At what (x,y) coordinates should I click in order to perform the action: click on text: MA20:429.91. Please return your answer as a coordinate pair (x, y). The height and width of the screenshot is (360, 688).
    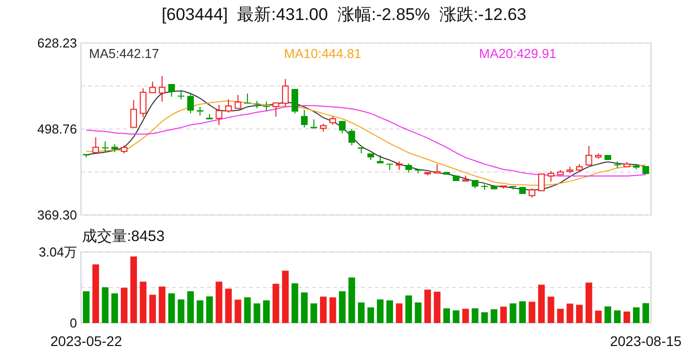
    Looking at the image, I should click on (517, 53).